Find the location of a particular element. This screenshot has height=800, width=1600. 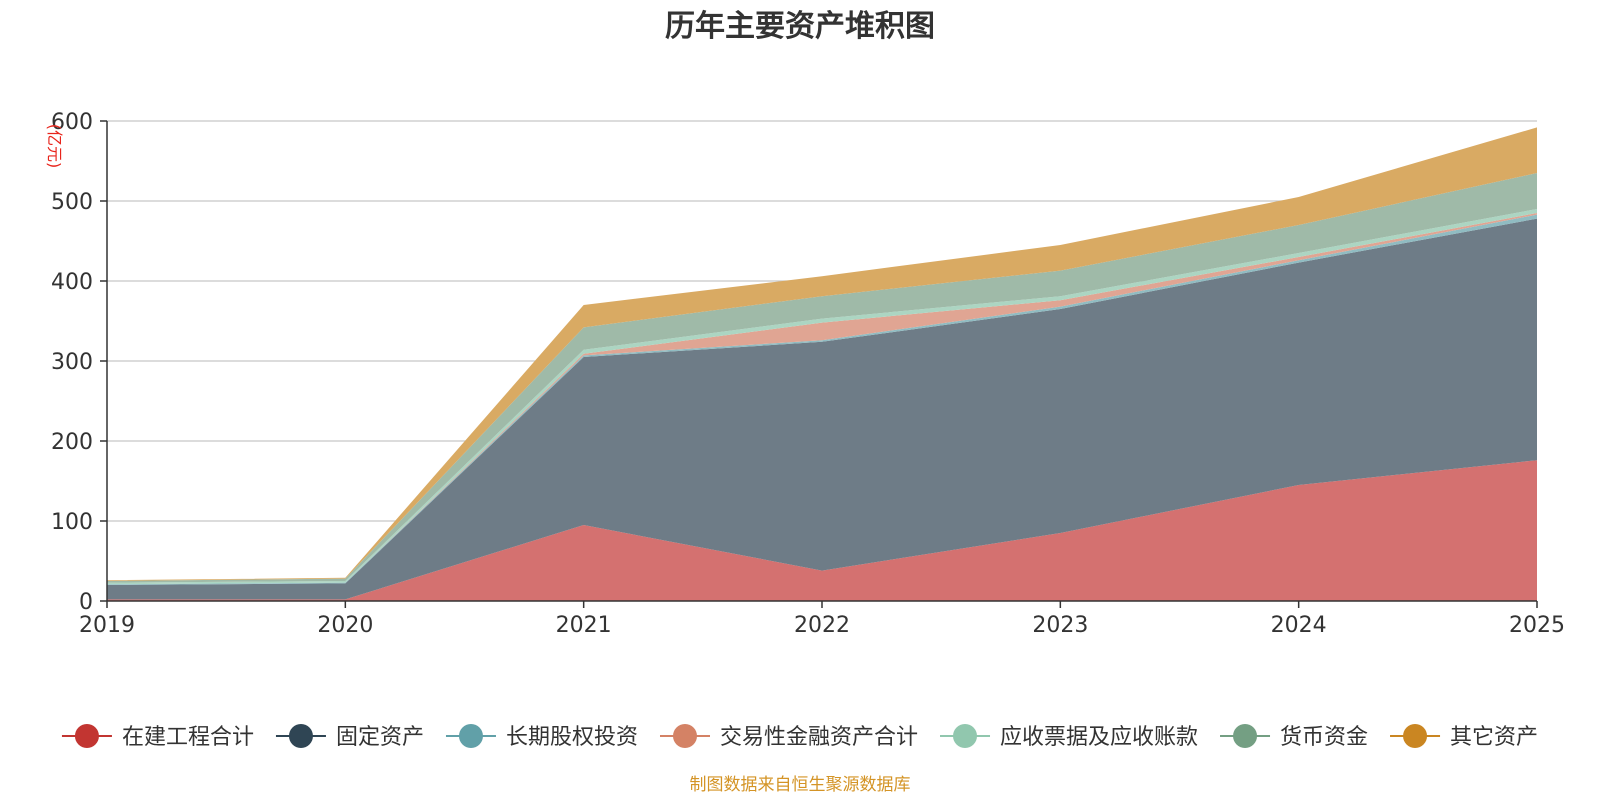

legend-item-2: 长期股权投资 is located at coordinates (541, 737).